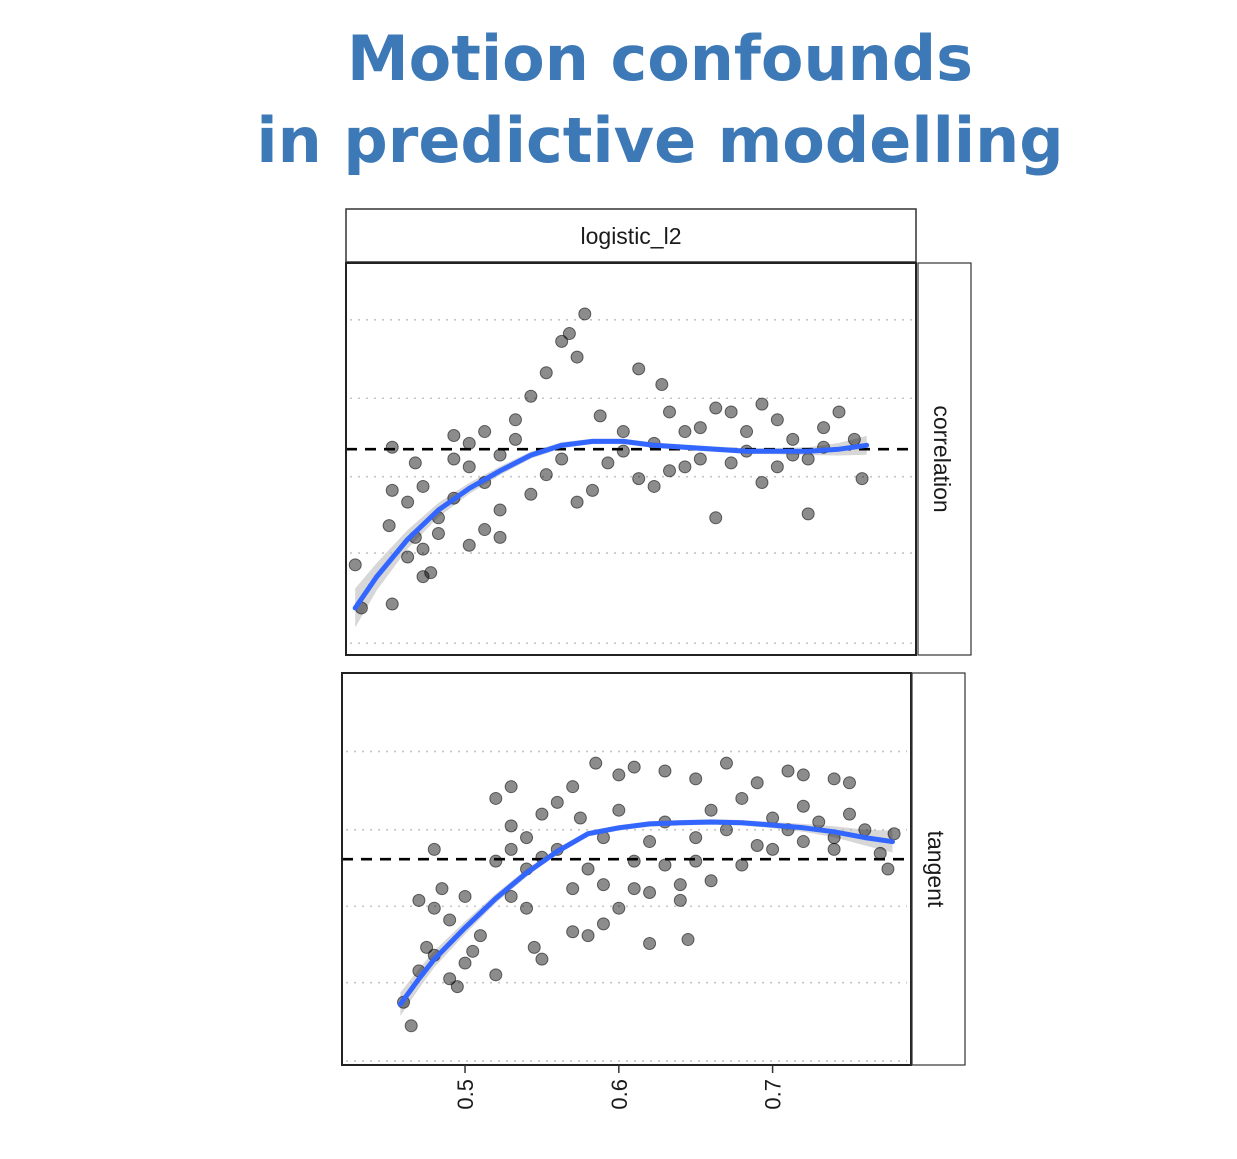 The width and height of the screenshot is (1237, 1159). I want to click on x-tick-label: 0.7, so click(773, 1094).